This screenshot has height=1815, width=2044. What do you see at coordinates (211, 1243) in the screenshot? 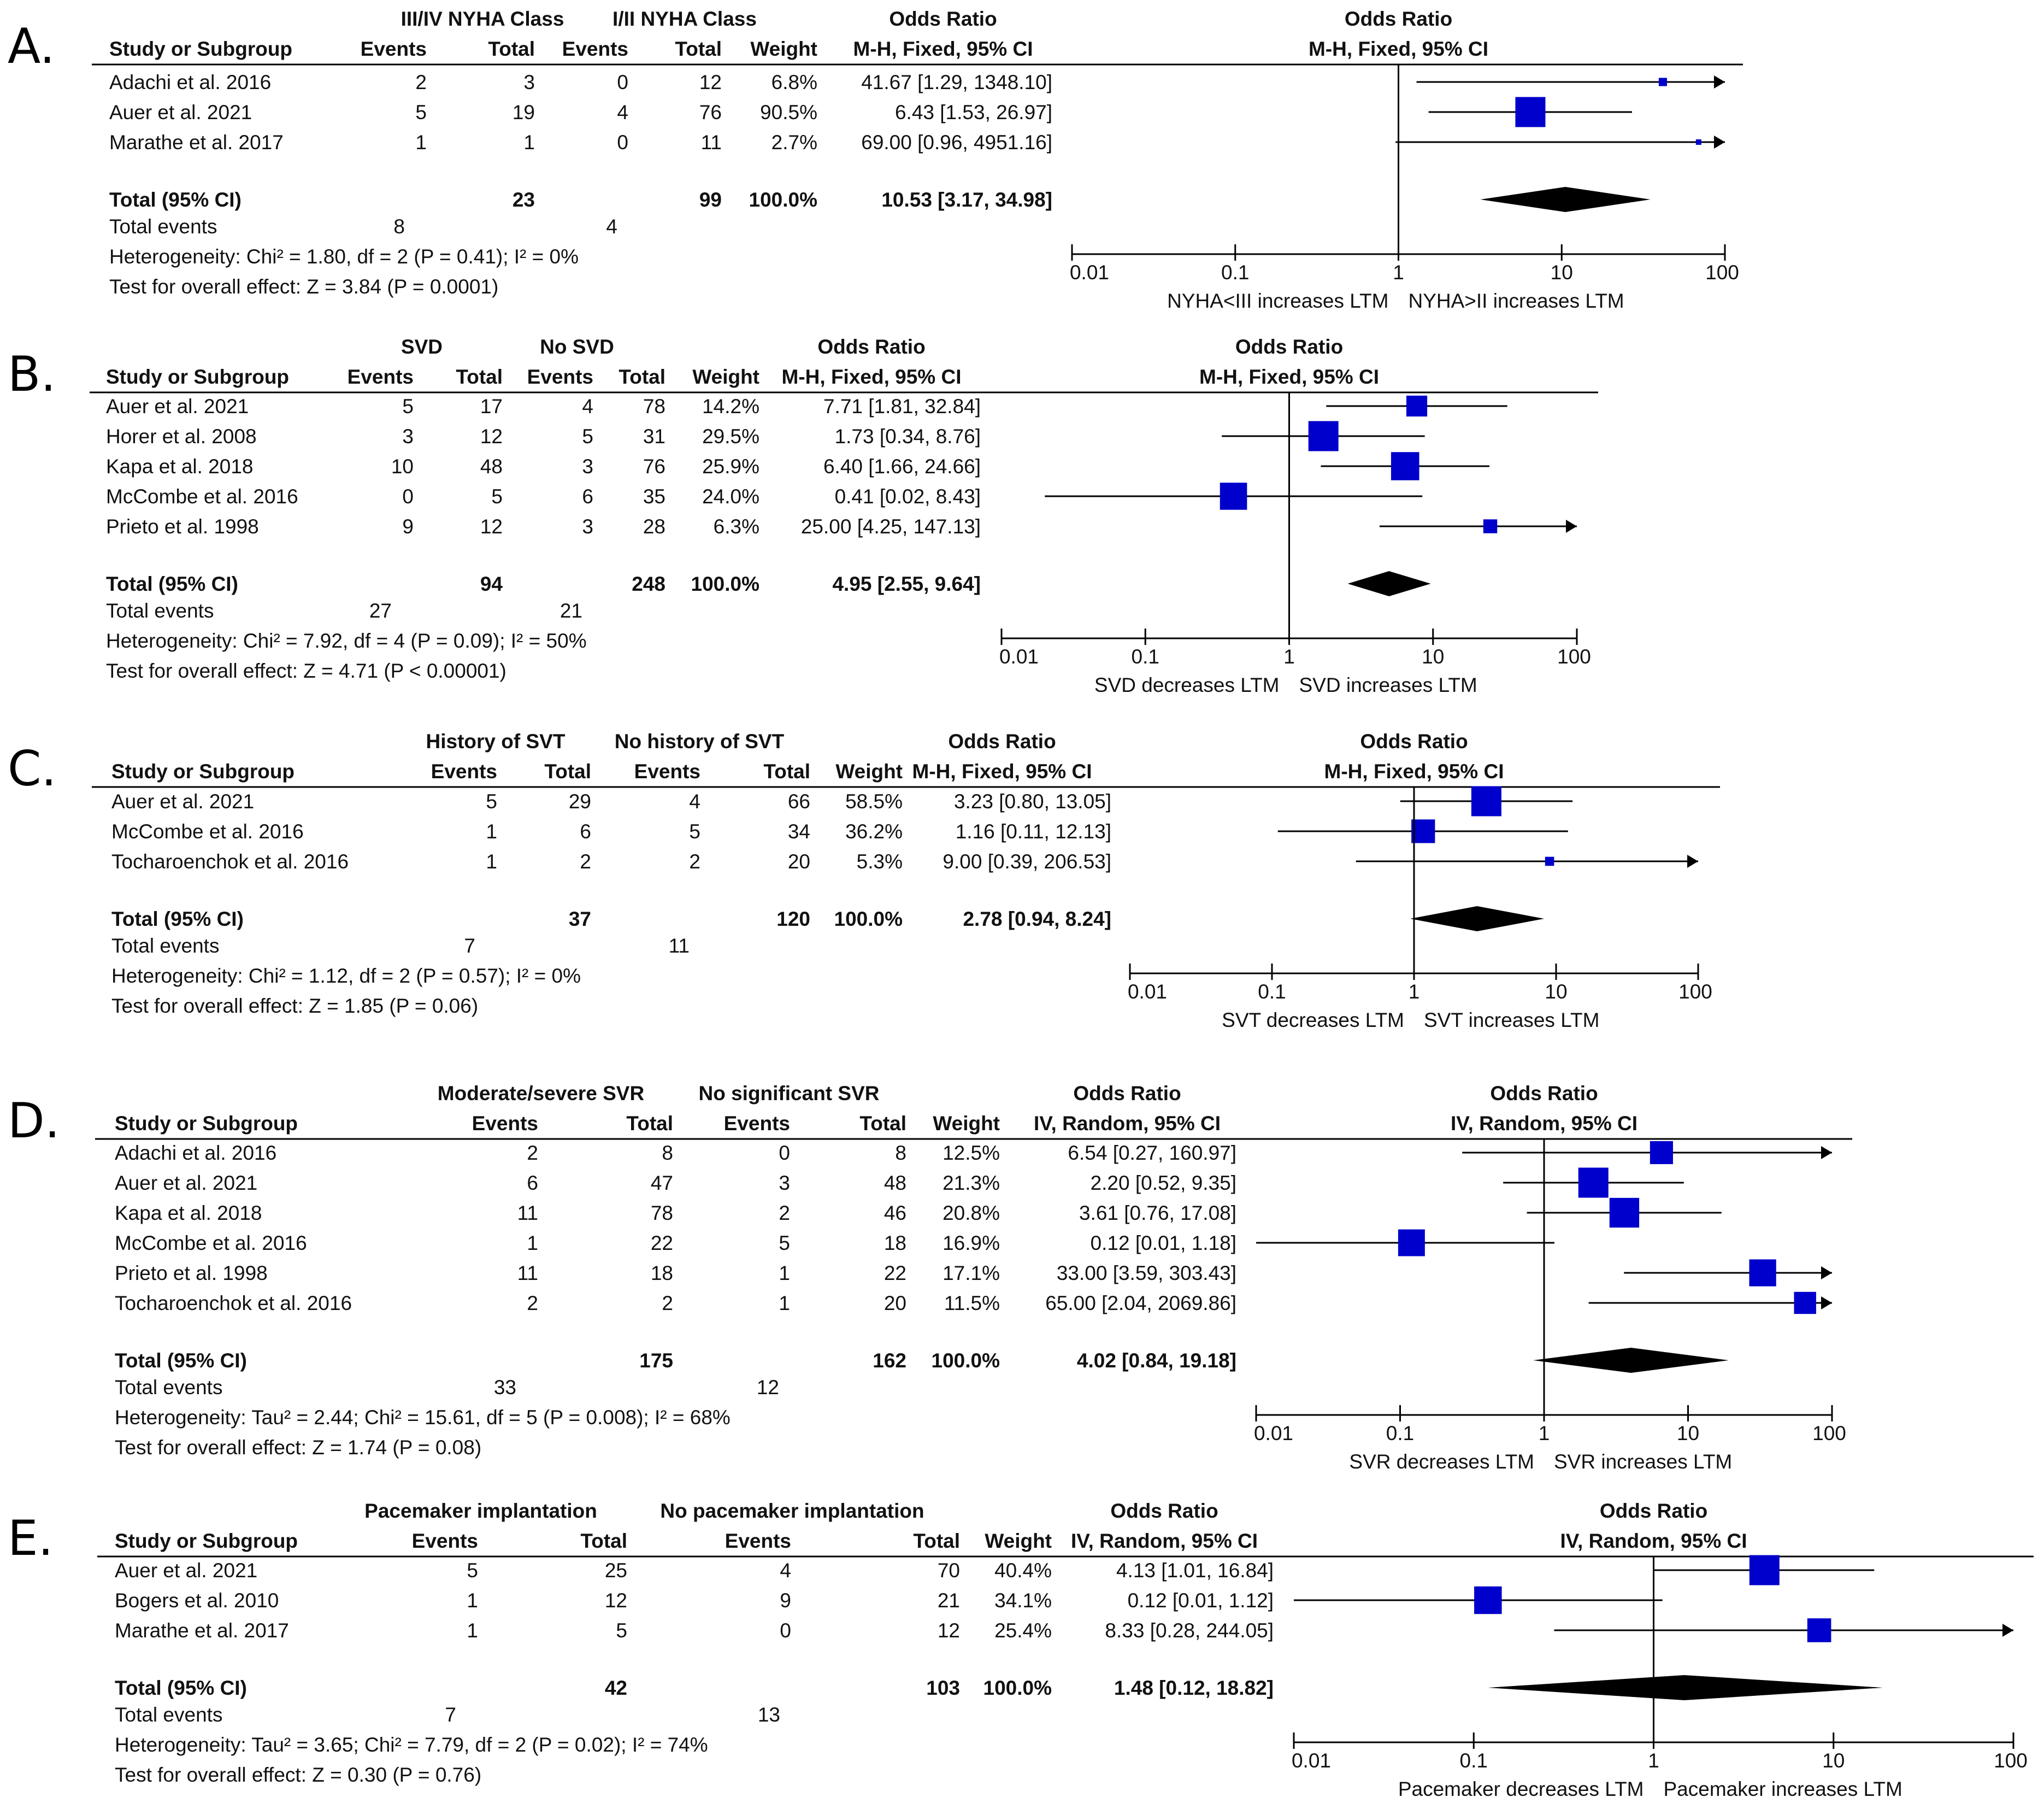
I see `study-name: McCombe et al. 2016` at bounding box center [211, 1243].